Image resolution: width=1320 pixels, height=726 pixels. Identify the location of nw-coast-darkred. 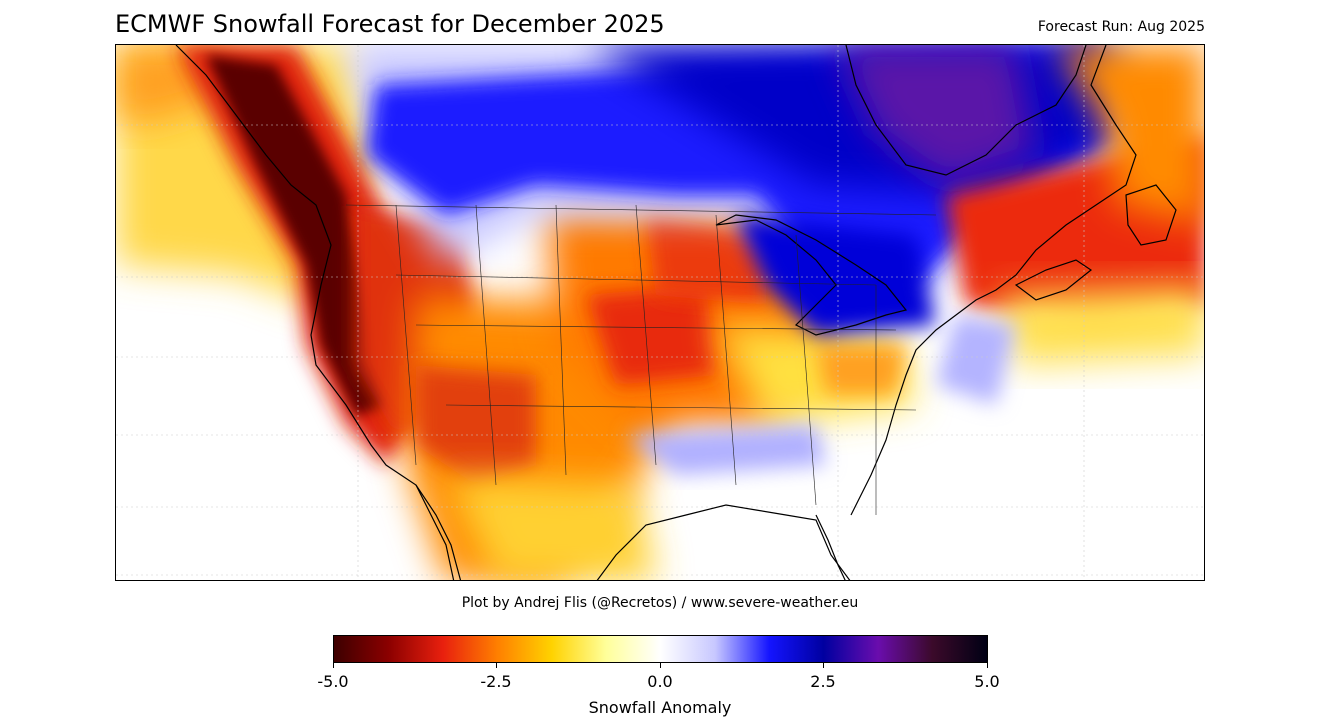
(296, 235).